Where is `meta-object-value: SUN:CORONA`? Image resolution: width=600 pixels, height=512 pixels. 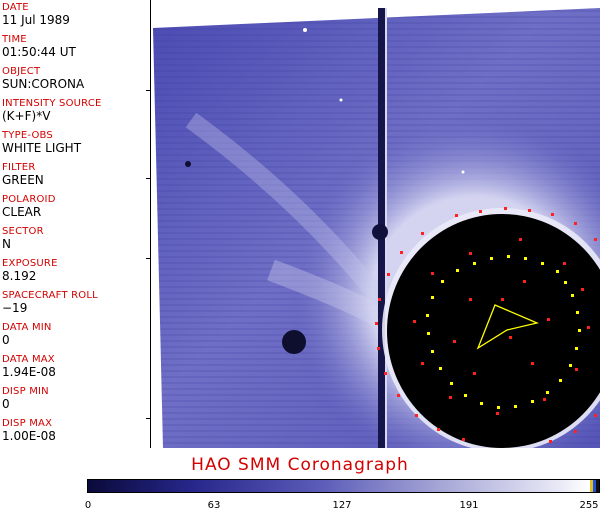
meta-object-value: SUN:CORONA is located at coordinates (43, 84).